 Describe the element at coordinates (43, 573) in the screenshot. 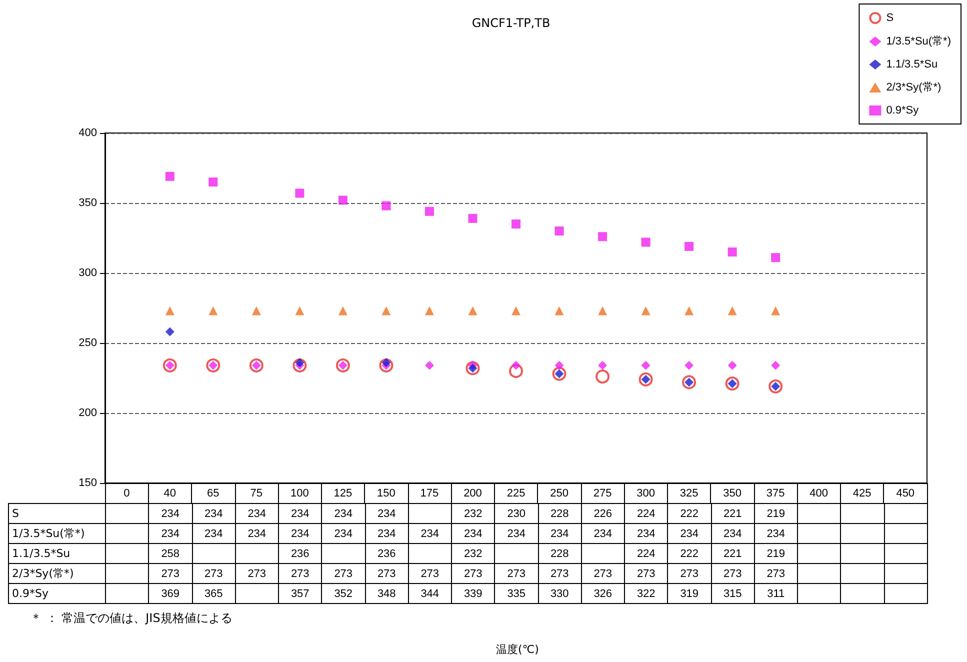

I see `text: 2/3*Sy(常*)` at that location.